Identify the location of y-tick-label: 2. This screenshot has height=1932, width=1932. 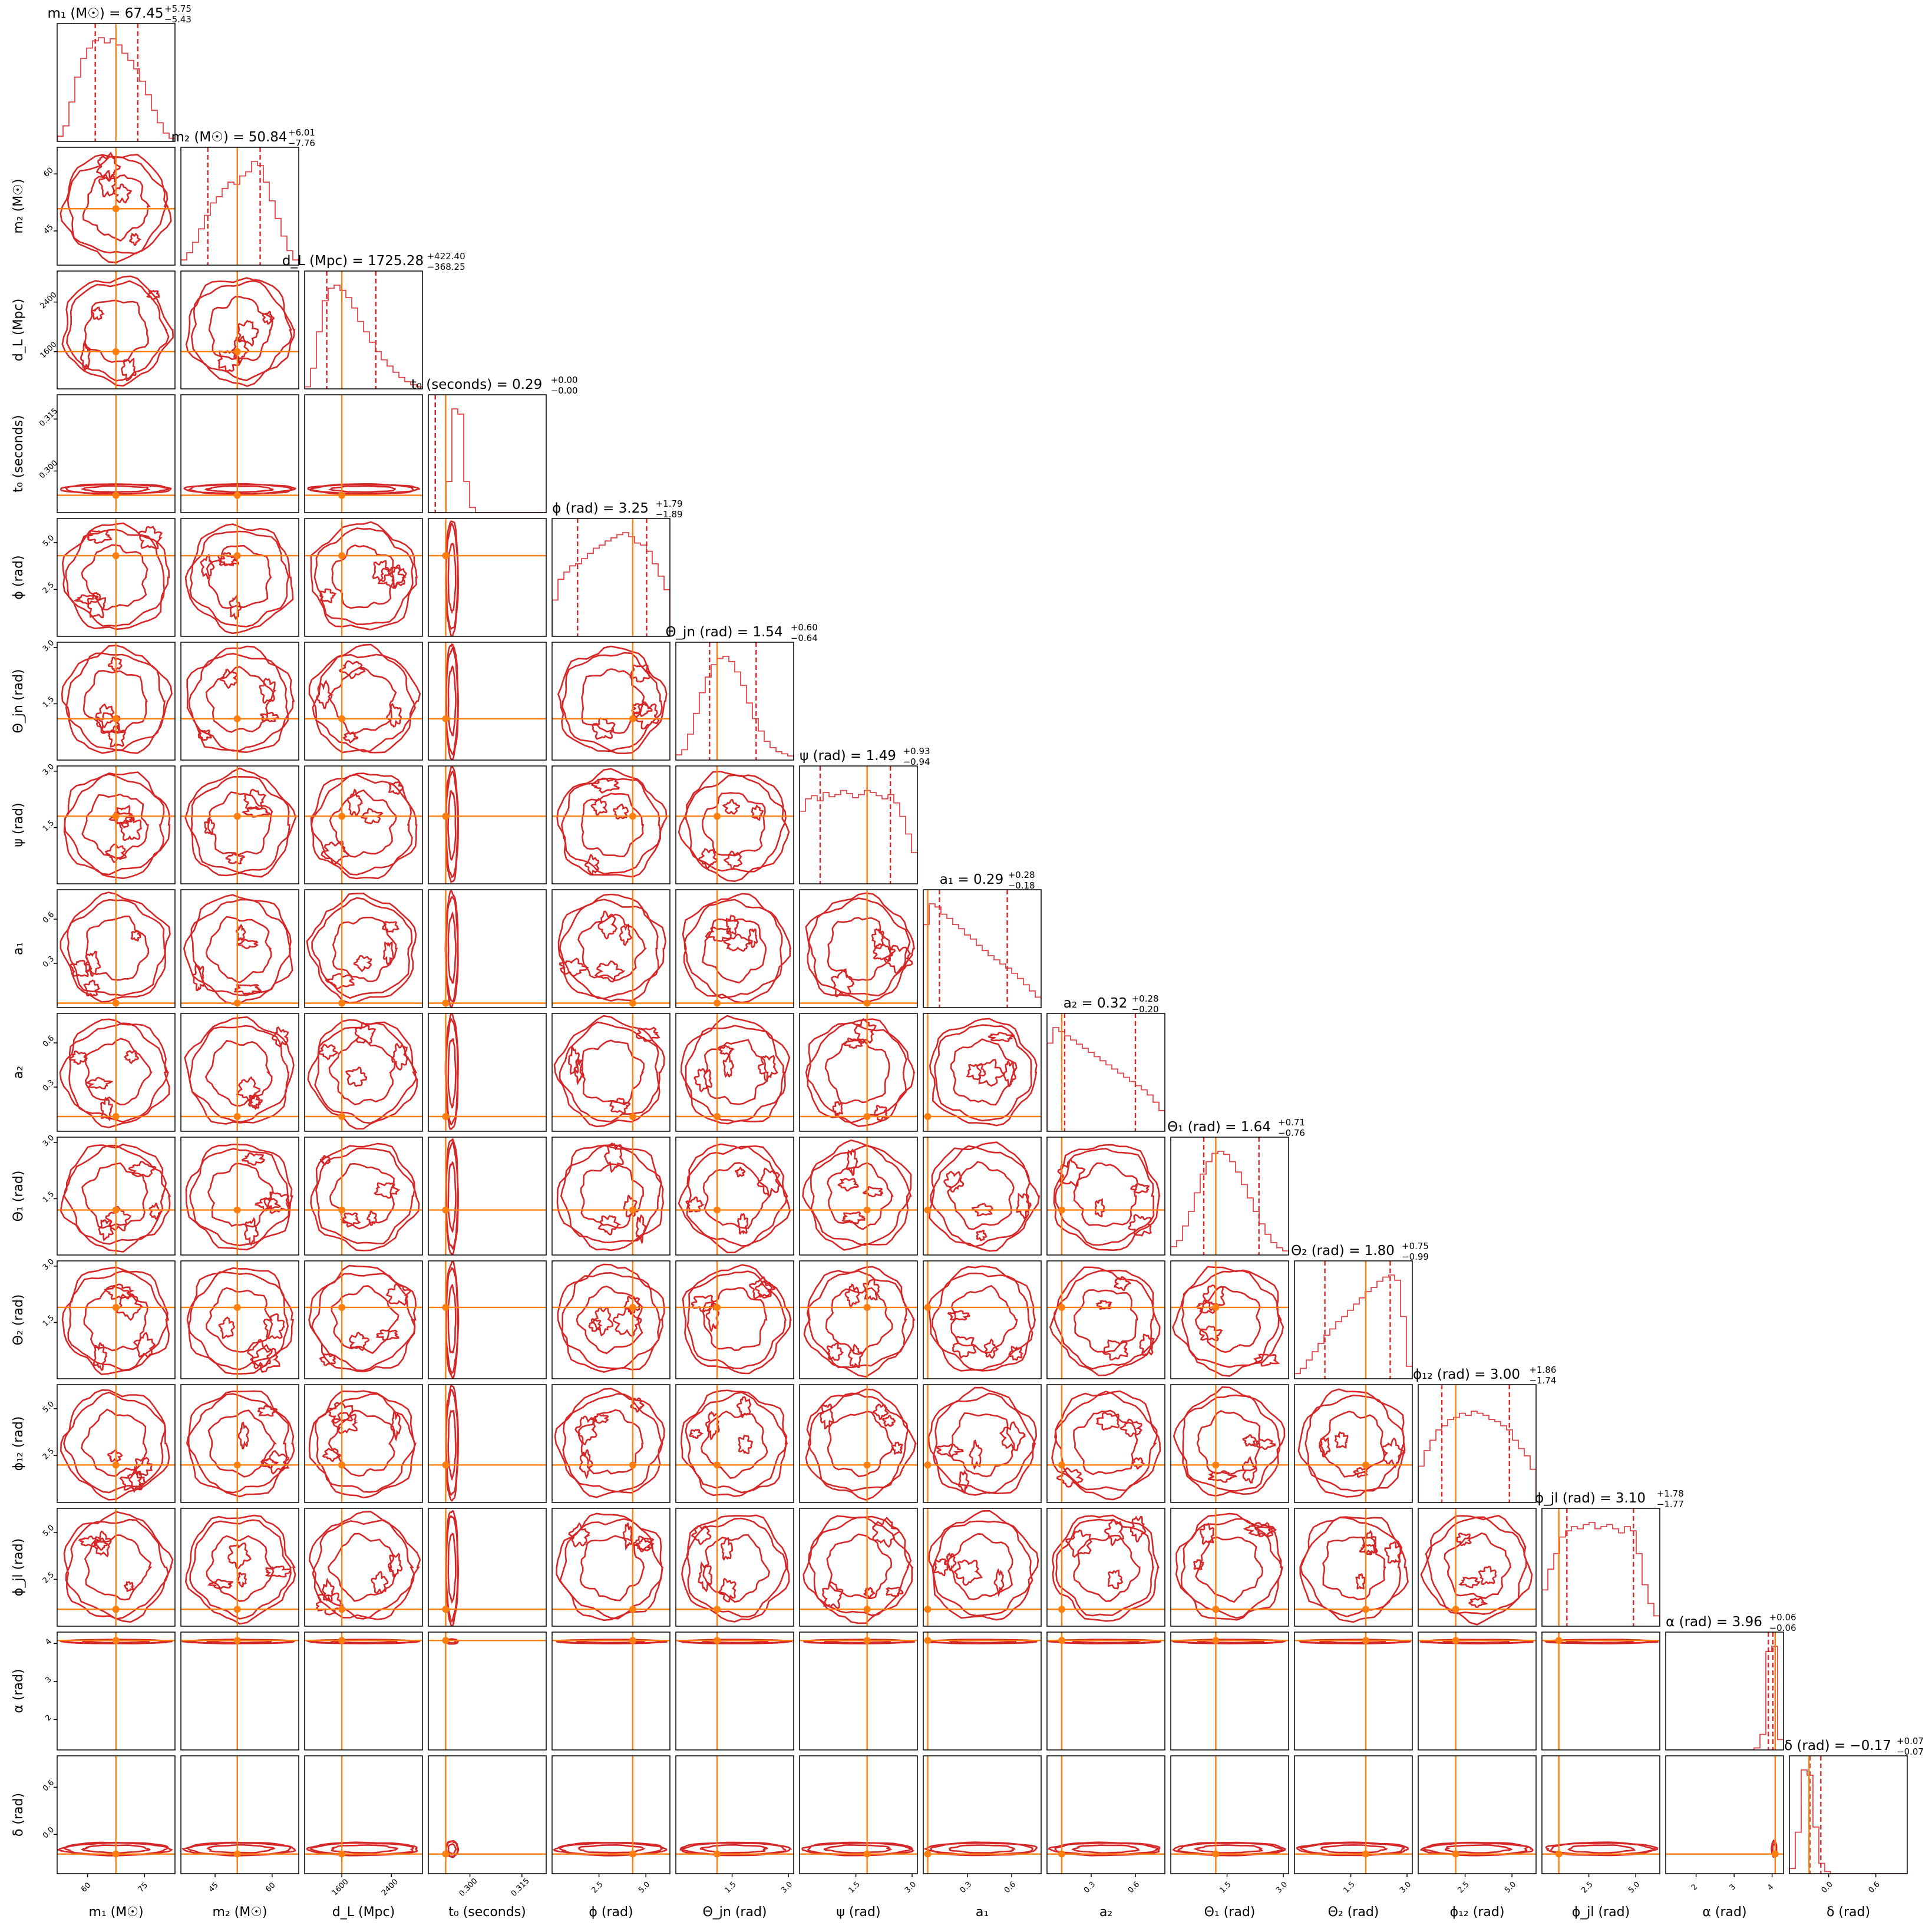
(48, 1718).